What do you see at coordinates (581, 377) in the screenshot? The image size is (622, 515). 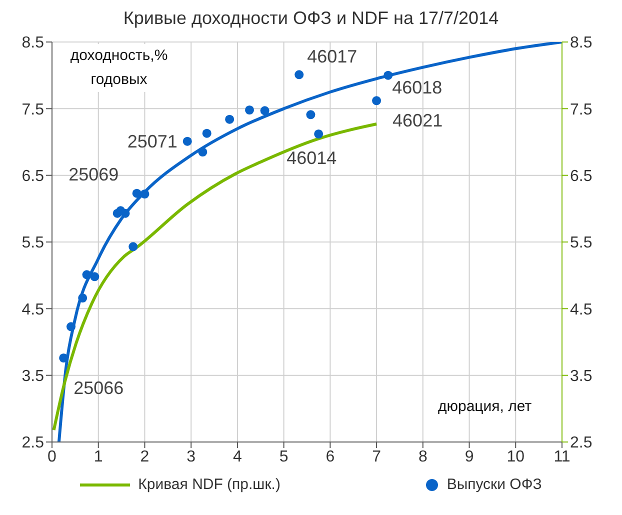 I see `y2-tick-label: 3.5` at bounding box center [581, 377].